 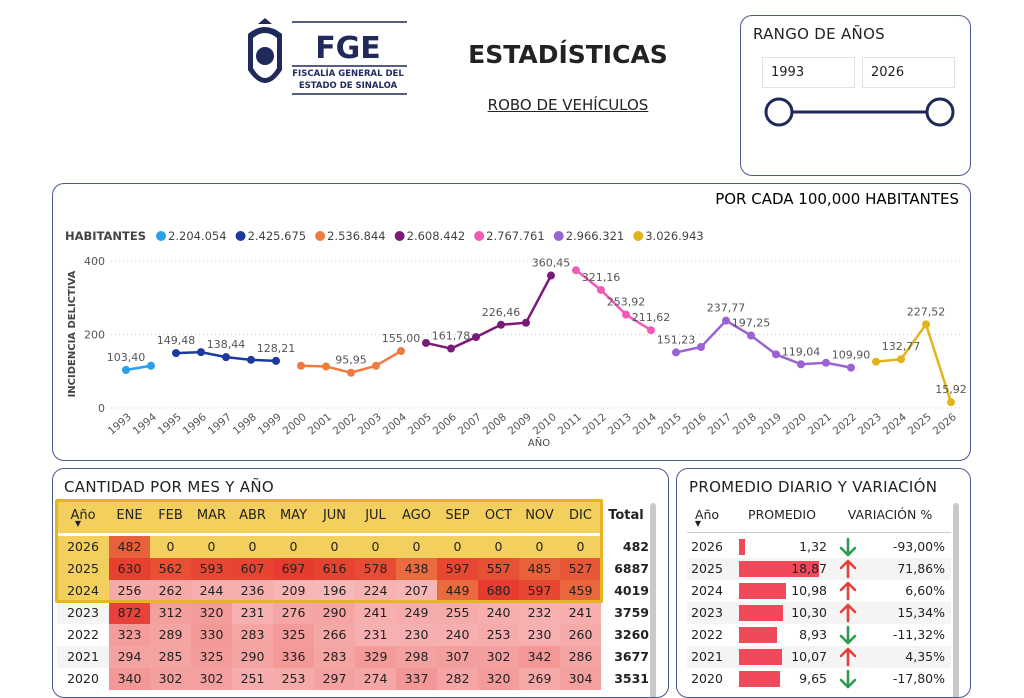 What do you see at coordinates (129, 591) in the screenshot?
I see `matrix-cell: 256` at bounding box center [129, 591].